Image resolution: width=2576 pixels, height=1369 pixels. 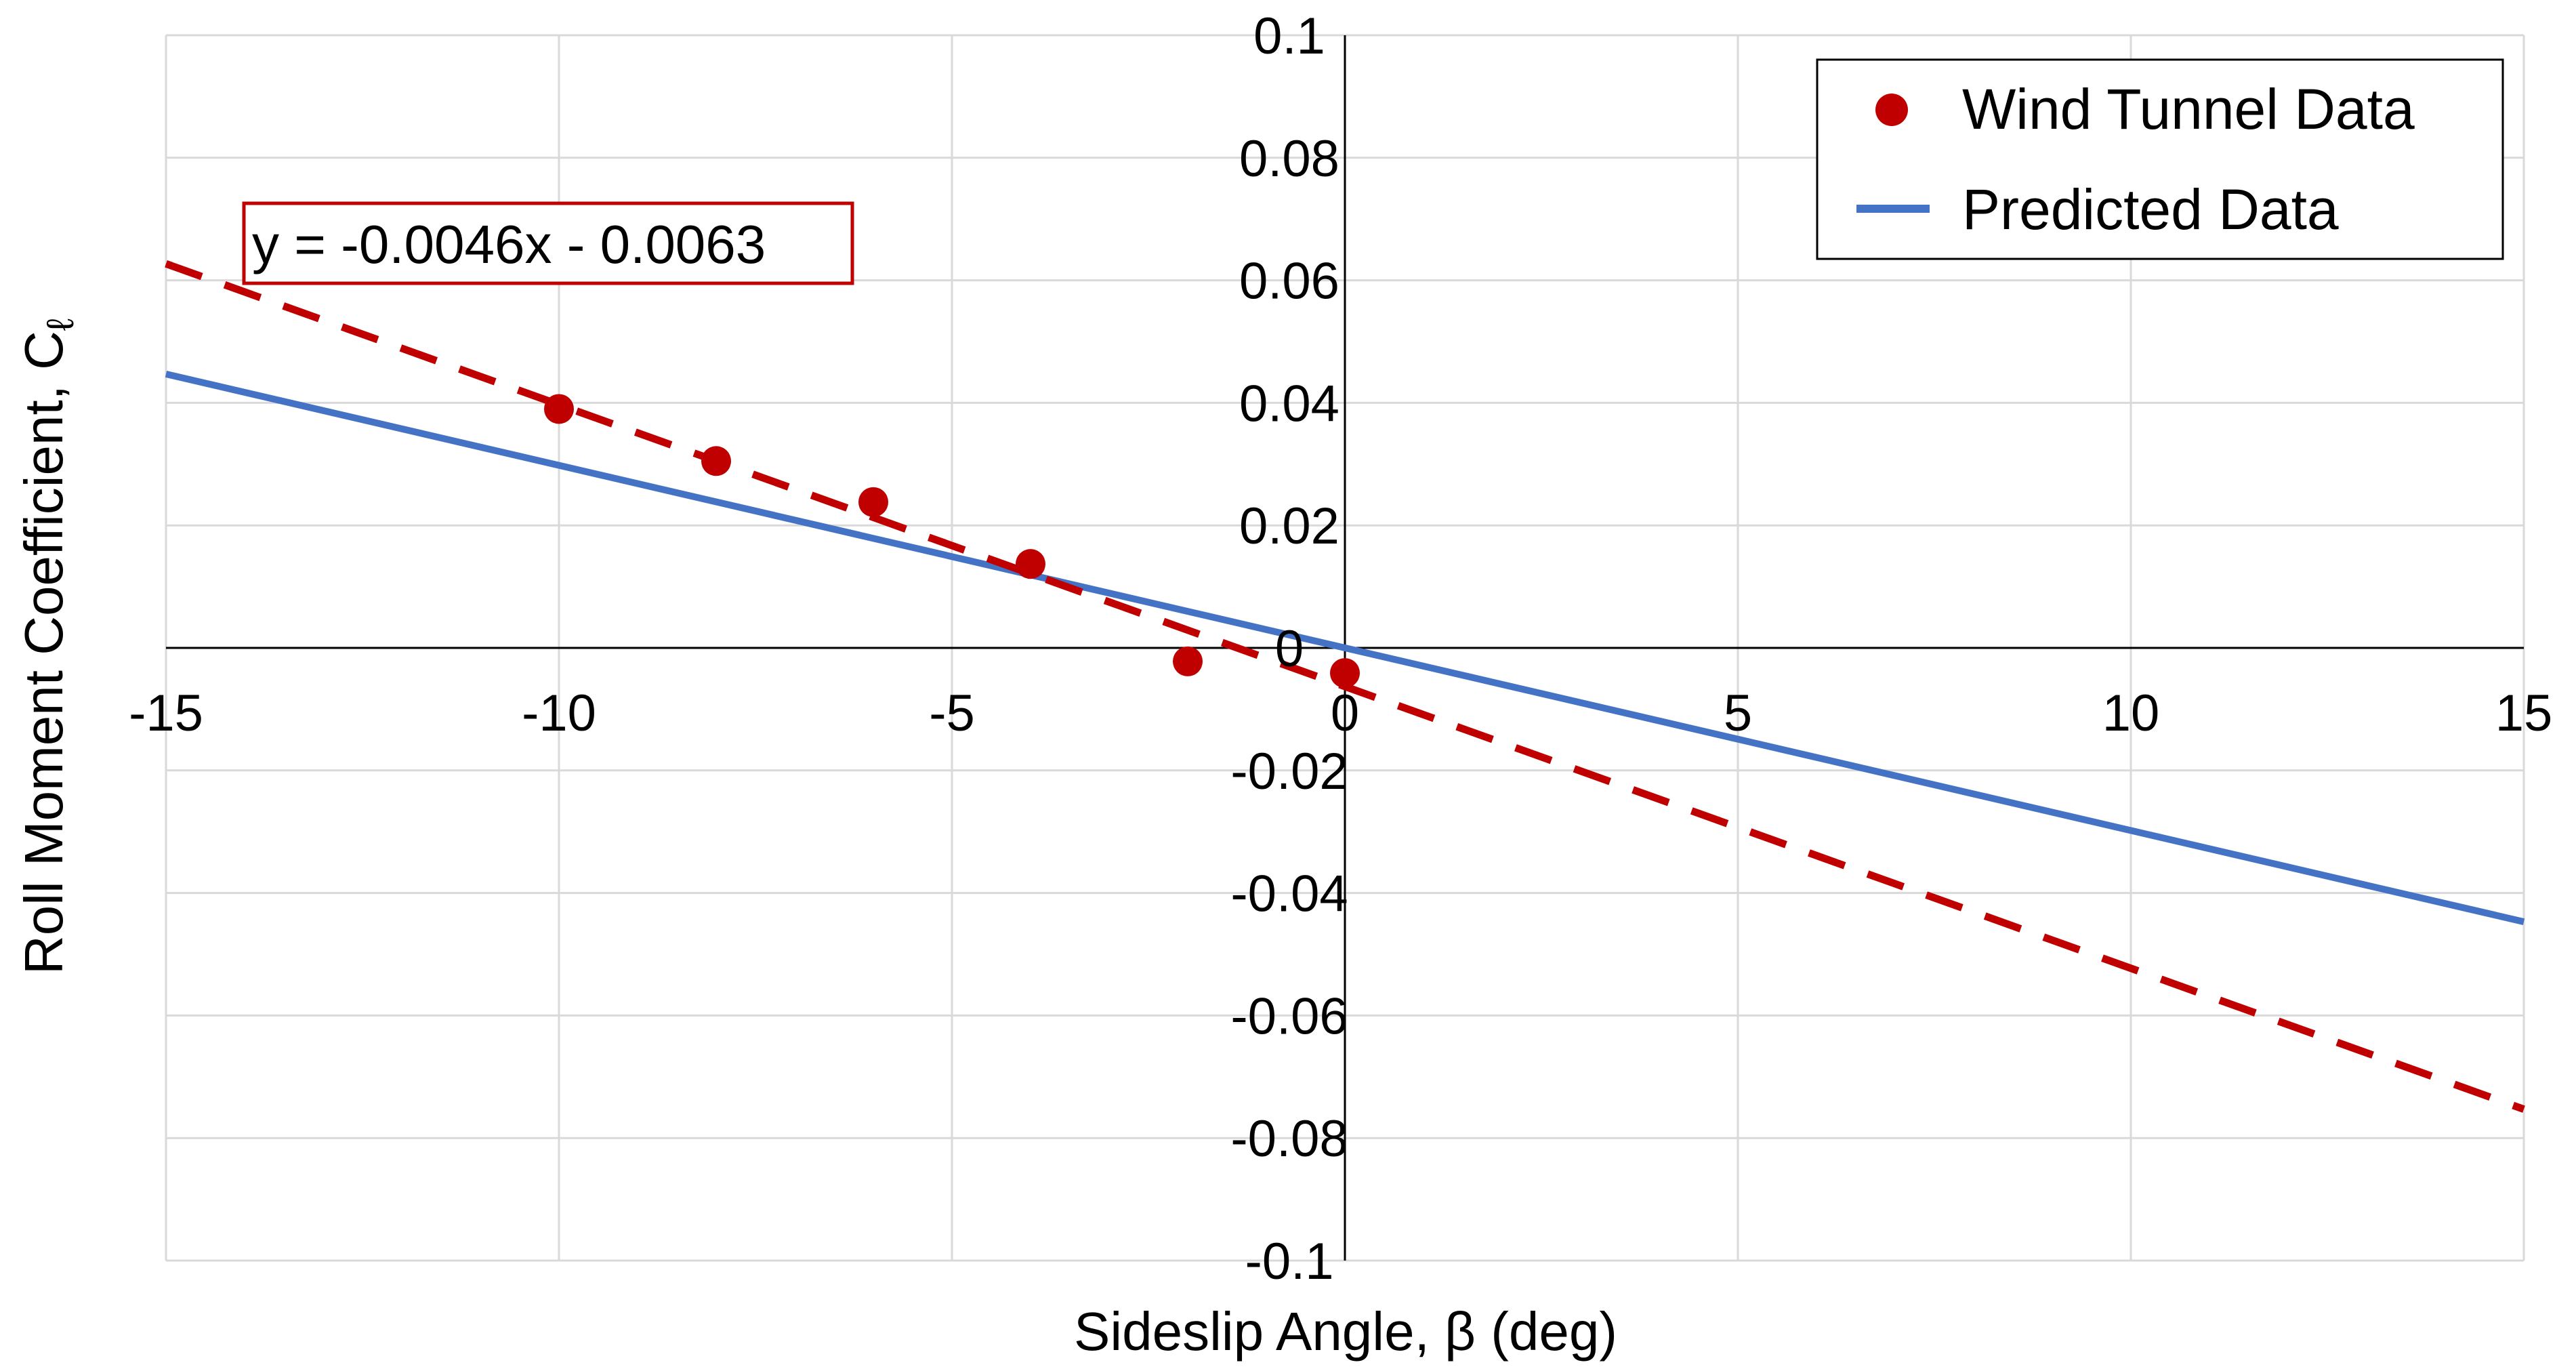 I want to click on x-tick-label: -10, so click(x=559, y=713).